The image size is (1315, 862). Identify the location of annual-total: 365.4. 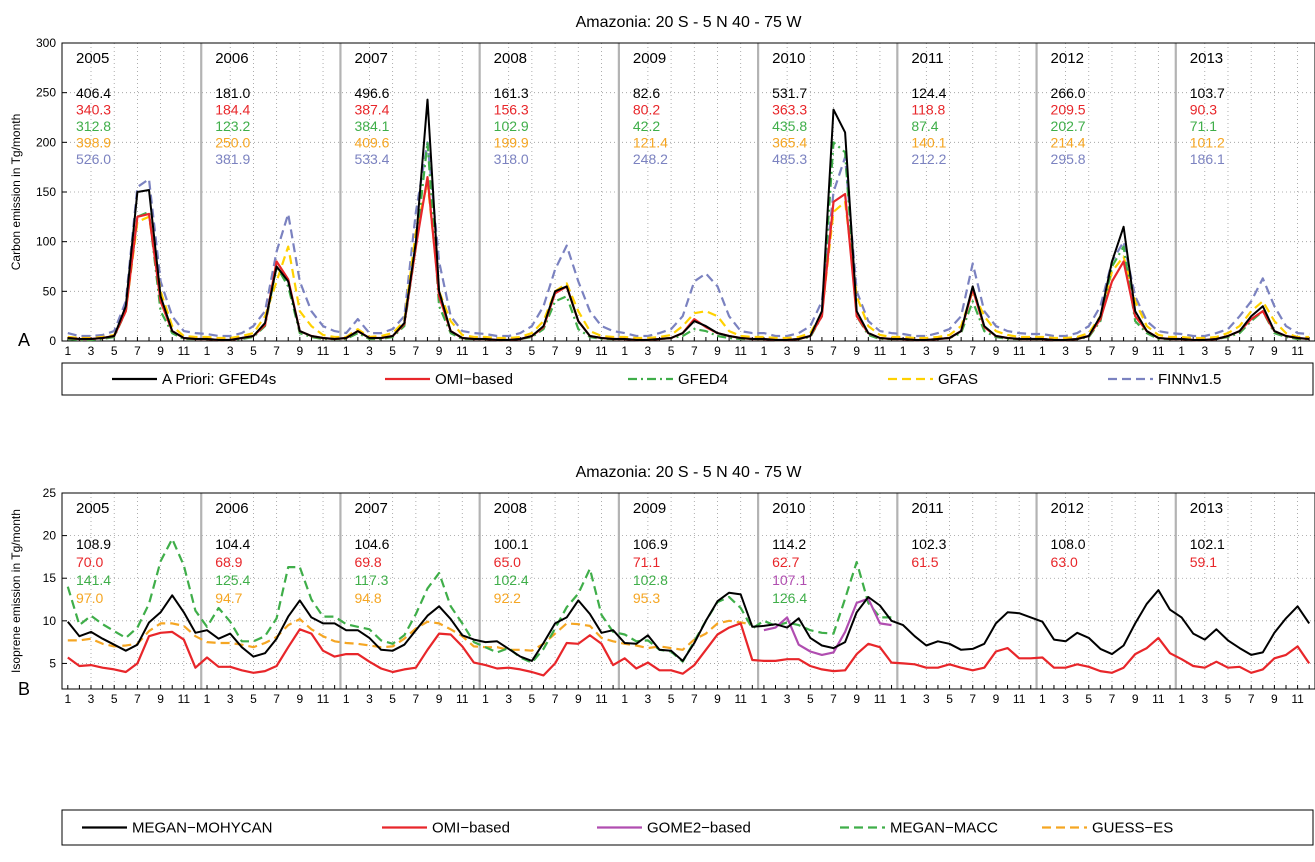
(789, 143).